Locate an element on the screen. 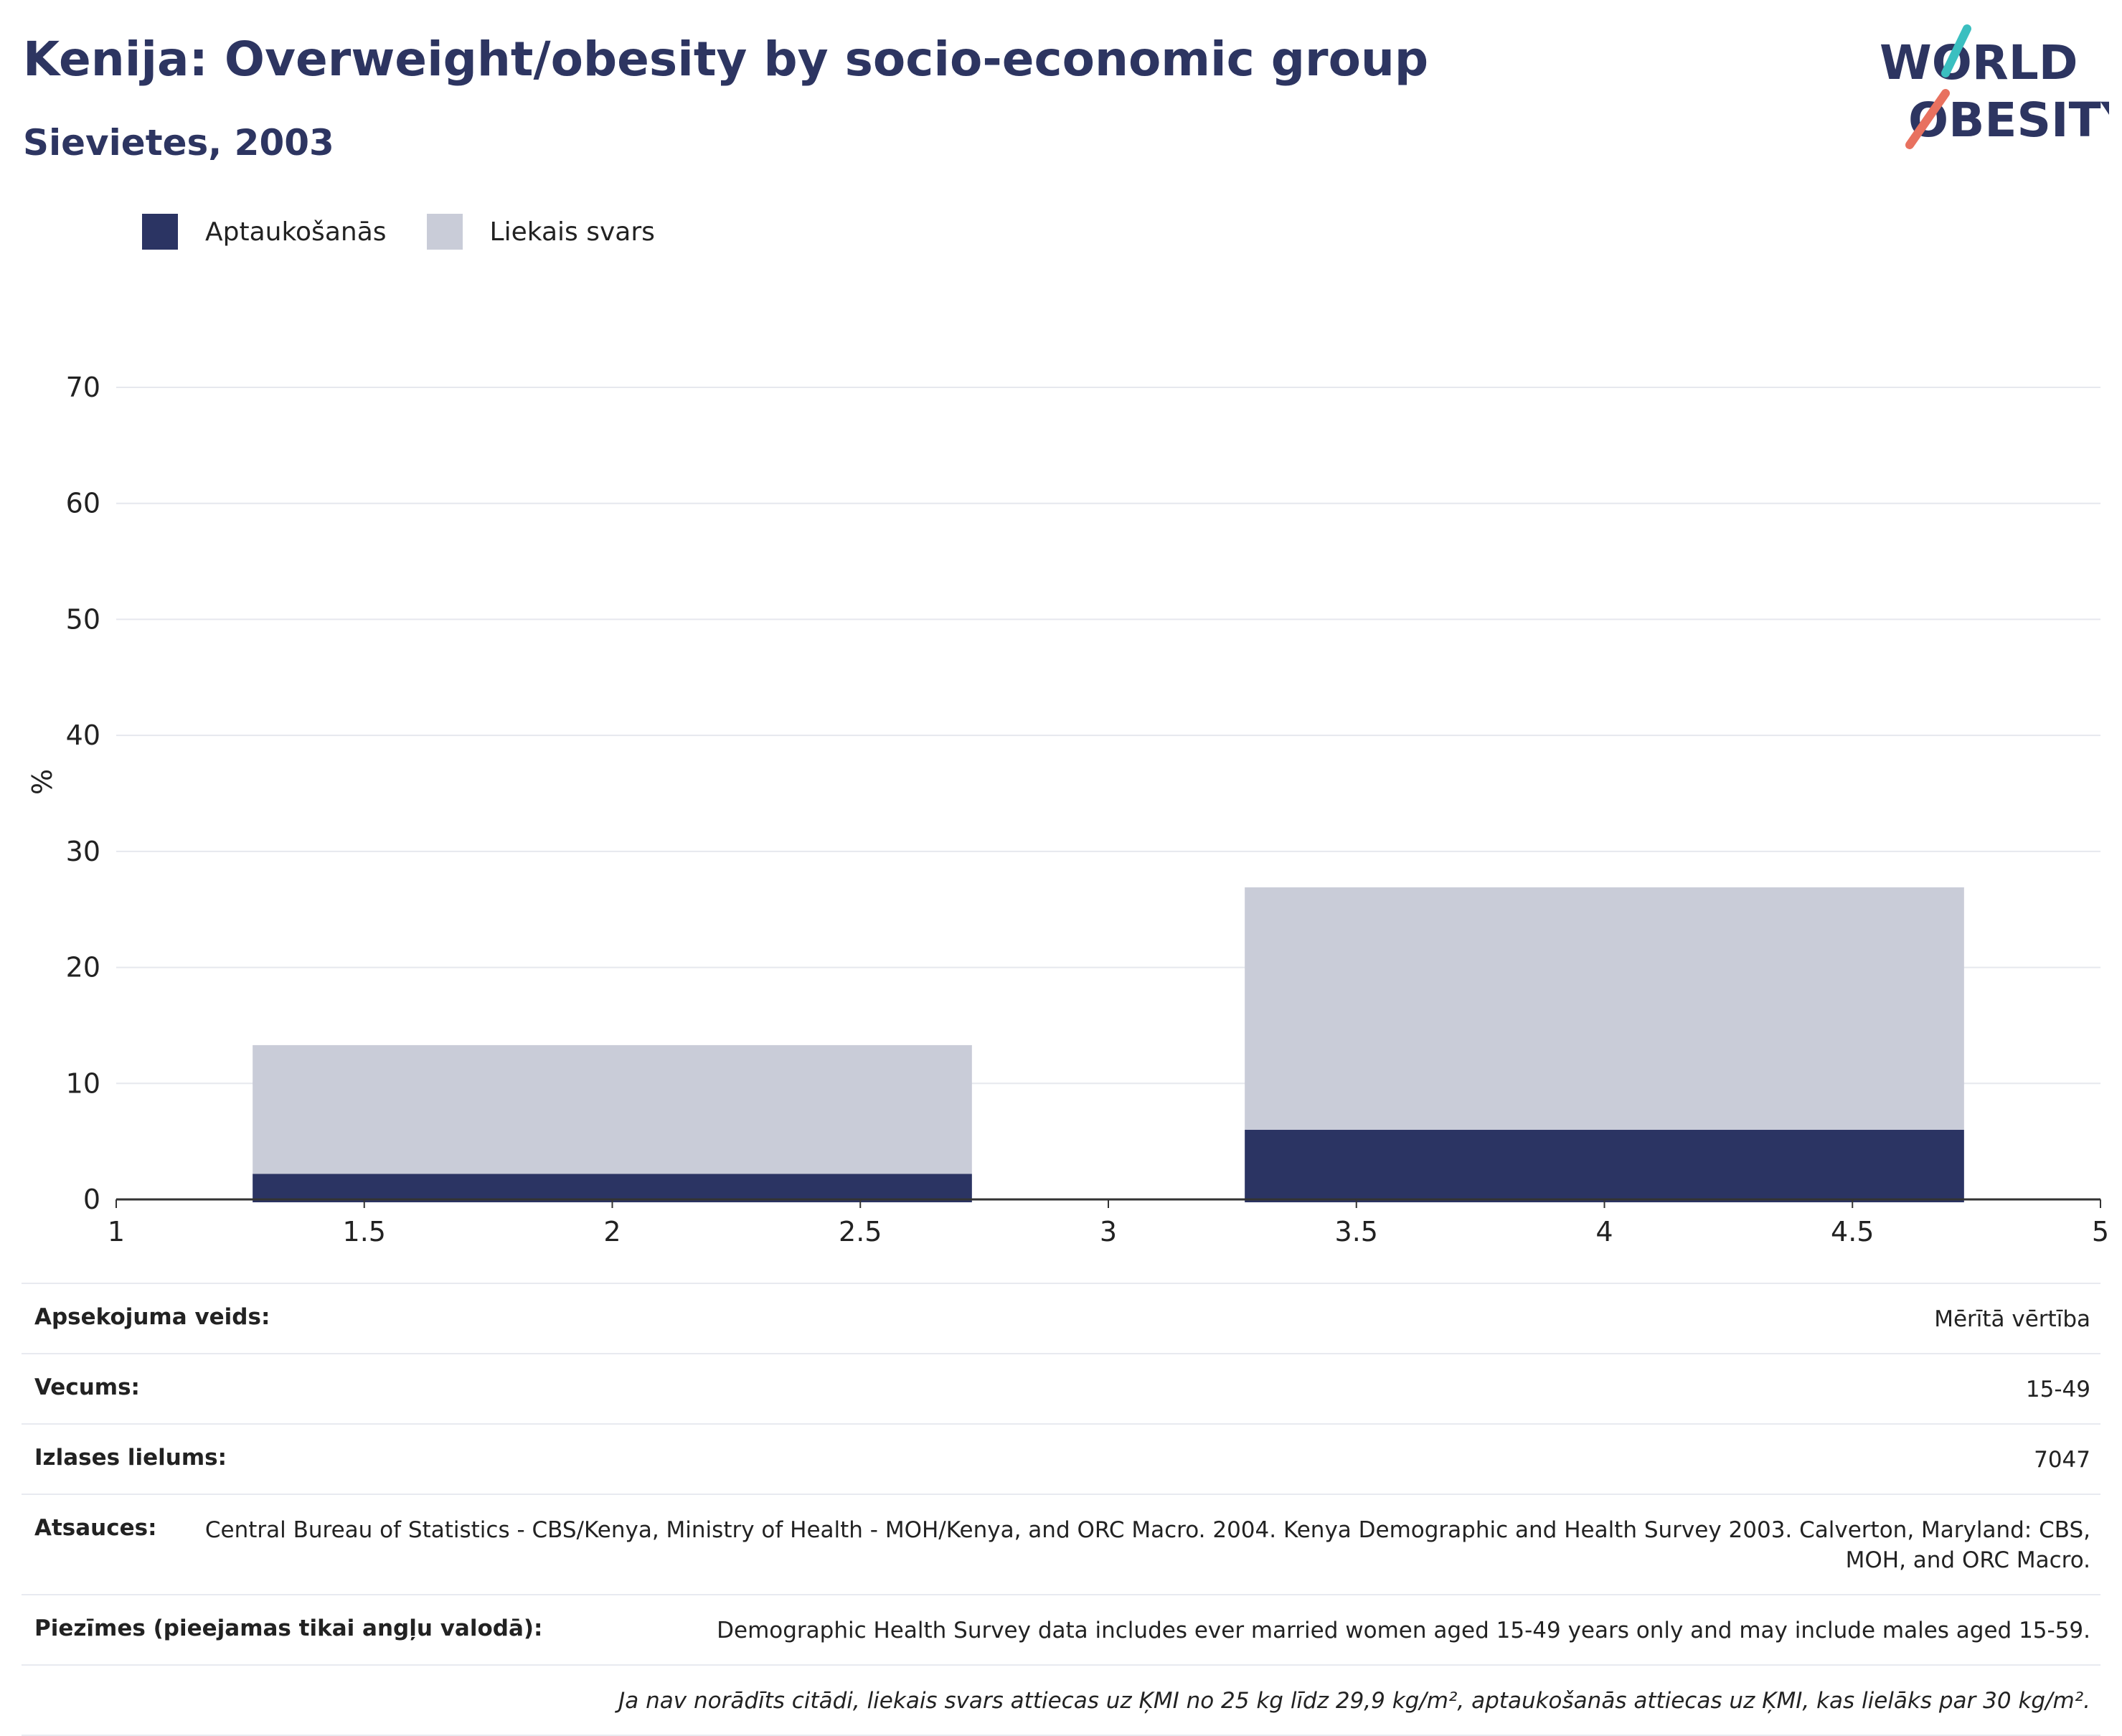 The width and height of the screenshot is (2122, 1736). legend-label-obesity: Aptaukošanās is located at coordinates (296, 232).